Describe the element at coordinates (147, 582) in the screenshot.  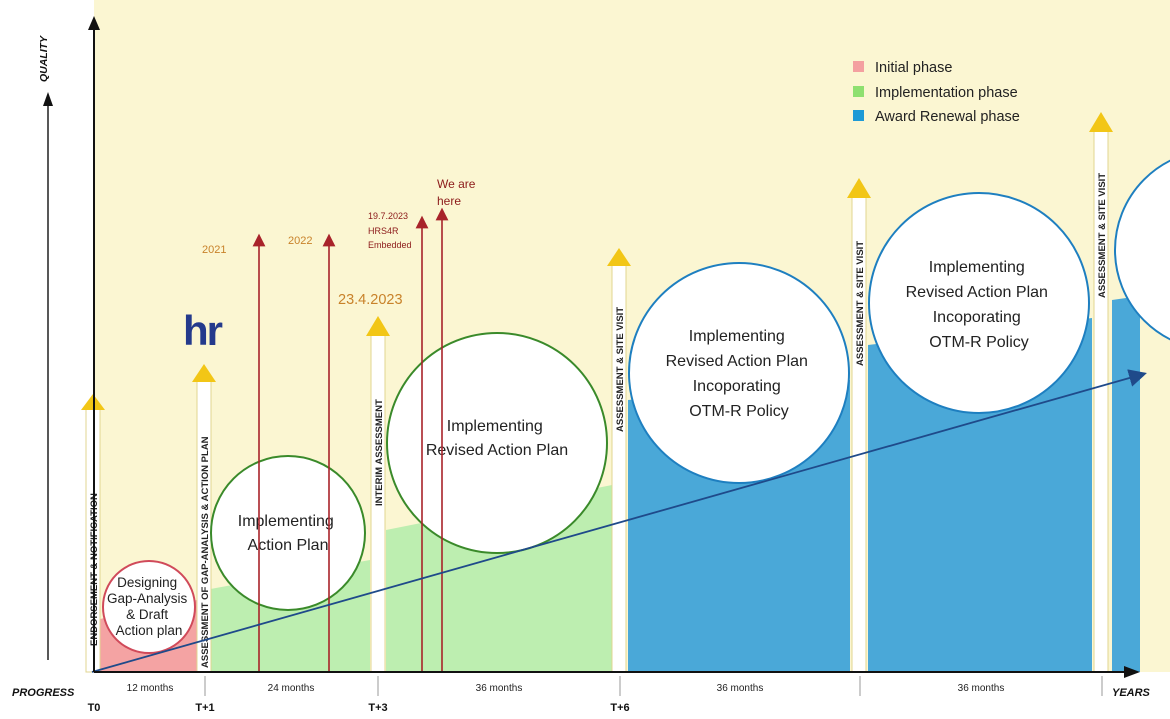
I see `circle-designing-line-1: Designing` at that location.